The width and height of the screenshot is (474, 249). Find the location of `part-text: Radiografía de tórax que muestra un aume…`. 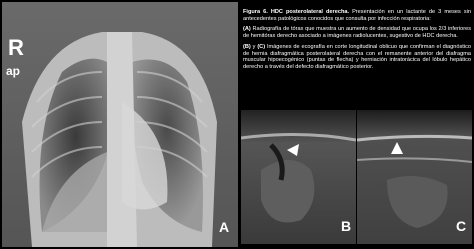

part-text: Radiografía de tórax que muestra un aume… is located at coordinates (357, 33).